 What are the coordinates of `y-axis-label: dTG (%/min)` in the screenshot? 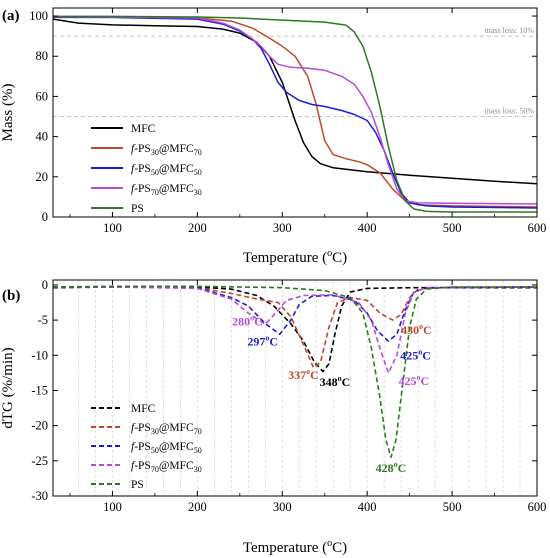 It's located at (8, 387).